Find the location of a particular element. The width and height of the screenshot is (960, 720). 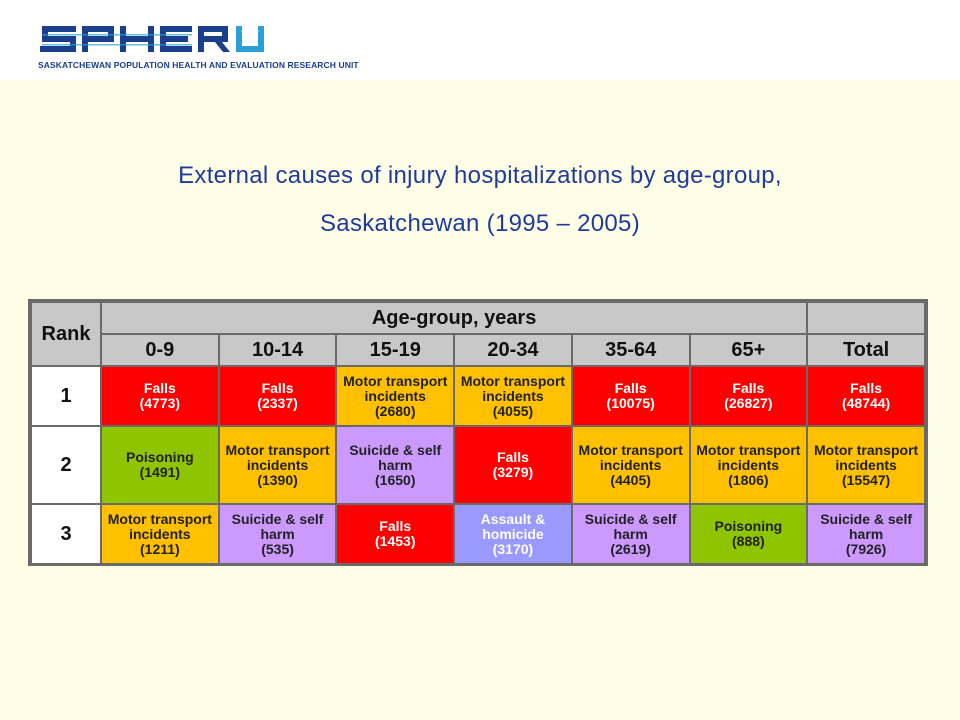

column-header: 15-19 is located at coordinates (395, 350).